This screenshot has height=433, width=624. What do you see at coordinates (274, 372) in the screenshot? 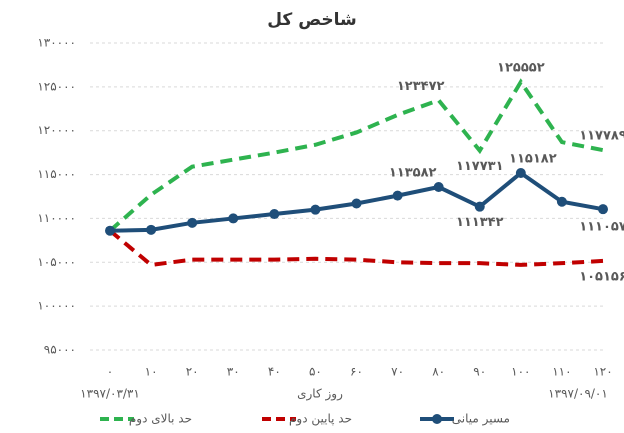
I see `x-tick-label: ۴۰` at bounding box center [274, 372].